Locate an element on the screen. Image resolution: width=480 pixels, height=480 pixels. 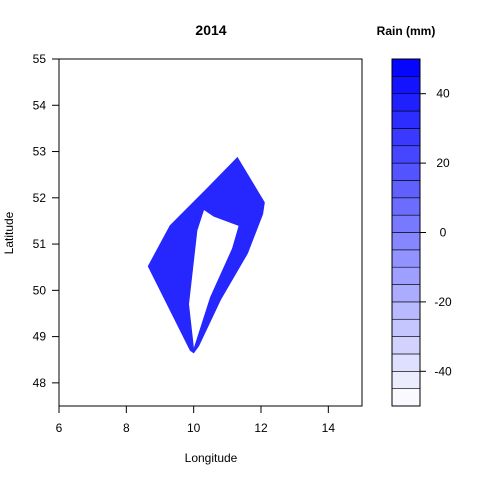
colorbar-tick-label: -40 is located at coordinates (443, 371).